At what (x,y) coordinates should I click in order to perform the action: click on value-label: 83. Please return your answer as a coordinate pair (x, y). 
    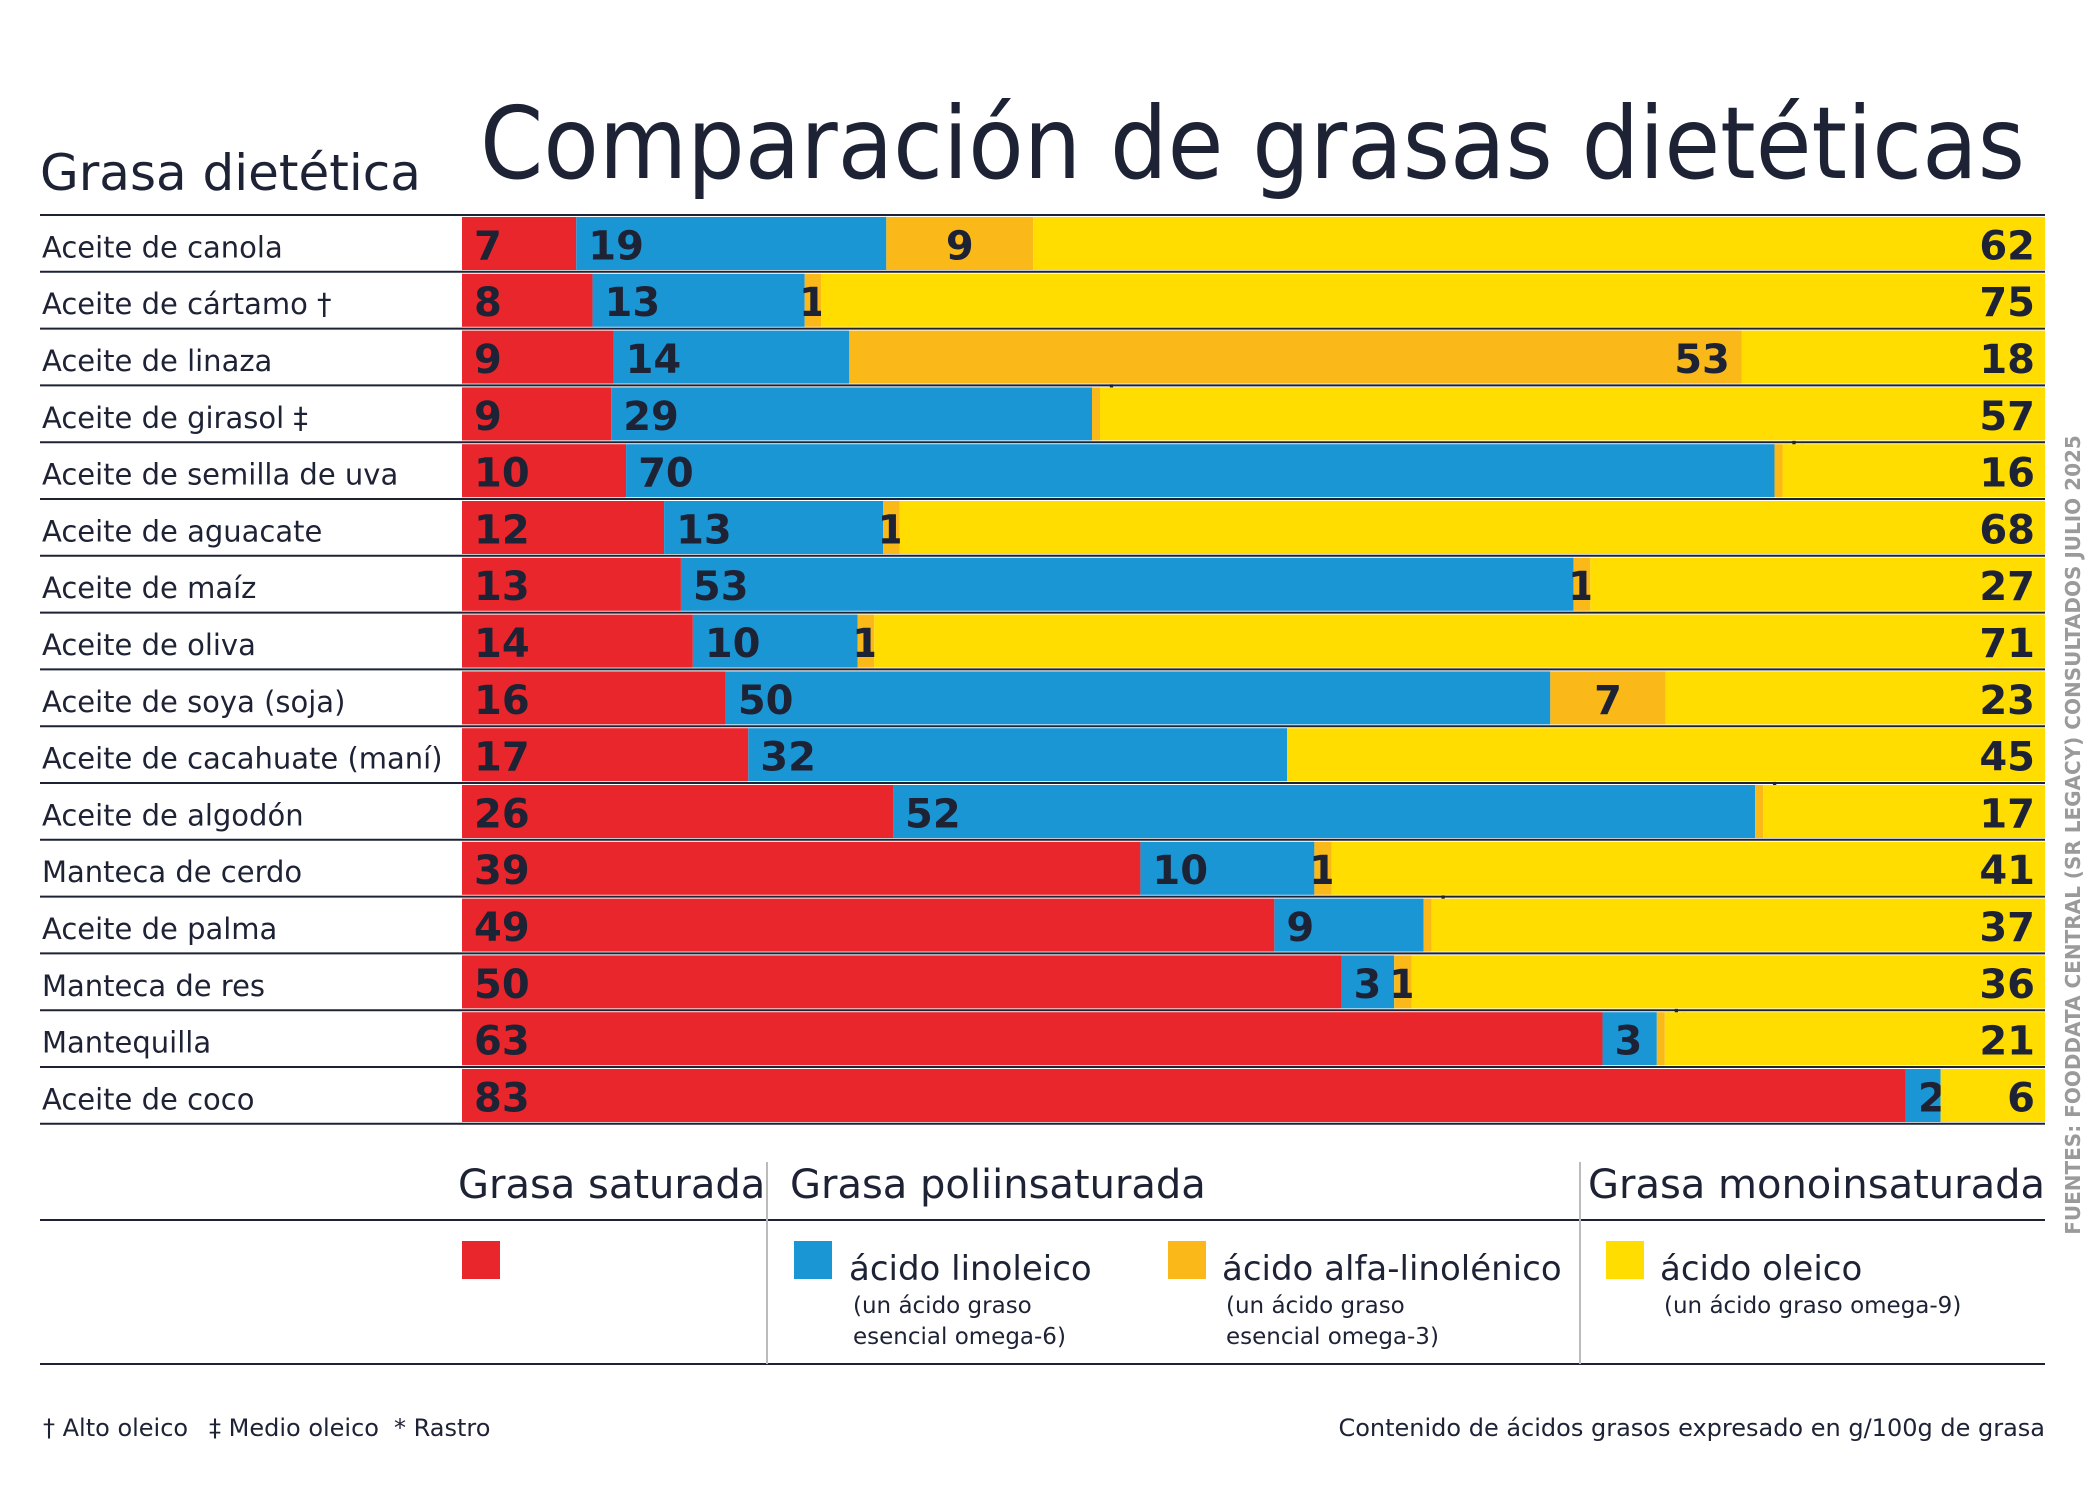
    Looking at the image, I should click on (502, 1098).